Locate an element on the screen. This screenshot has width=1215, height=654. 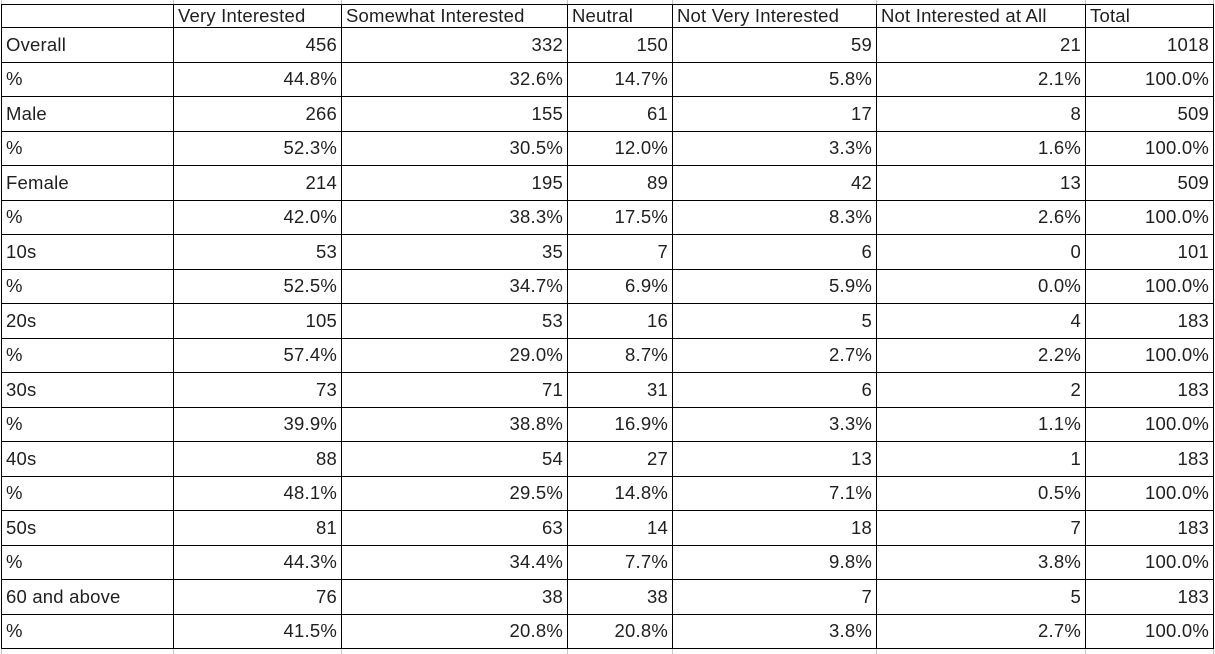
table-cell: 14.8% is located at coordinates (620, 493).